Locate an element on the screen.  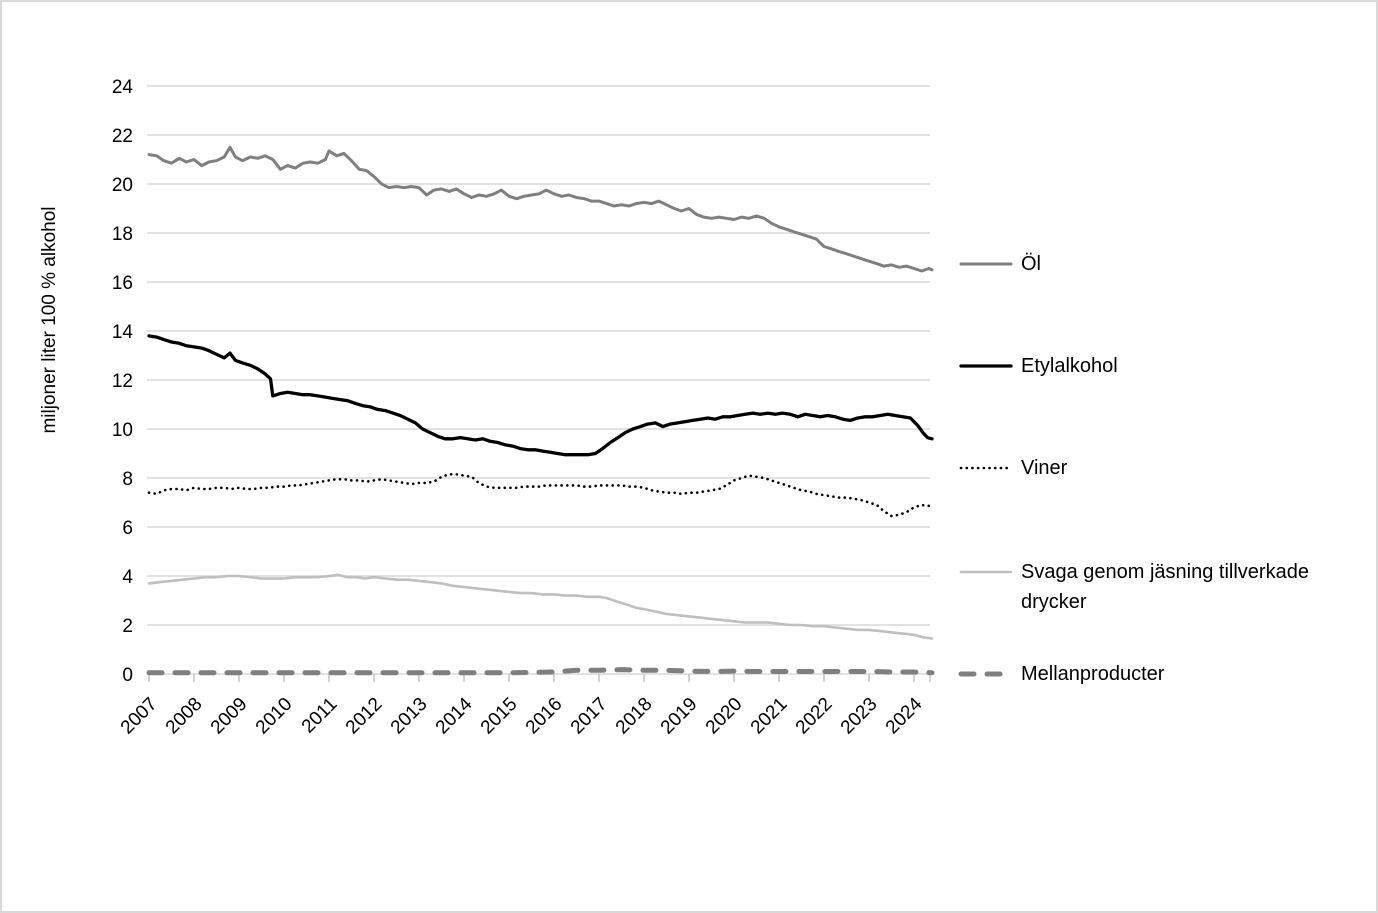
y-tick-label: 12 is located at coordinates (122, 381).